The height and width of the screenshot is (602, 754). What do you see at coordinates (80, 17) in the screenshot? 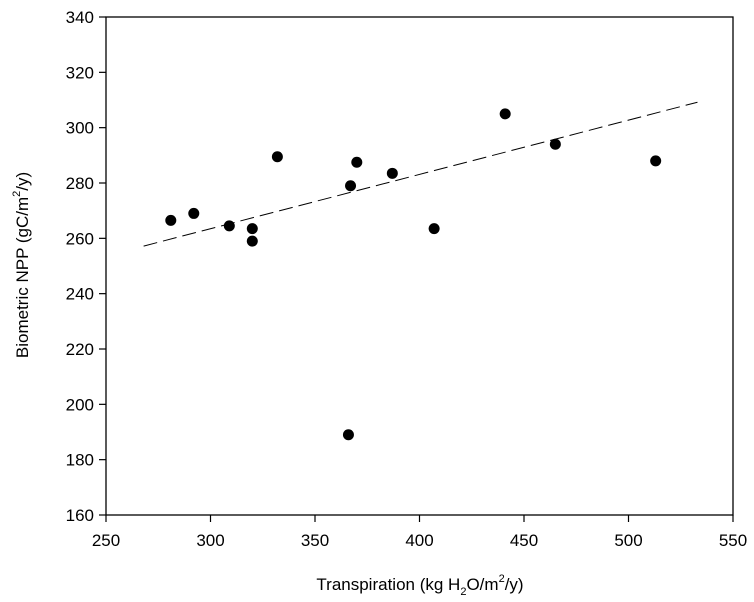
I see `y-tick-label: 340` at bounding box center [80, 17].